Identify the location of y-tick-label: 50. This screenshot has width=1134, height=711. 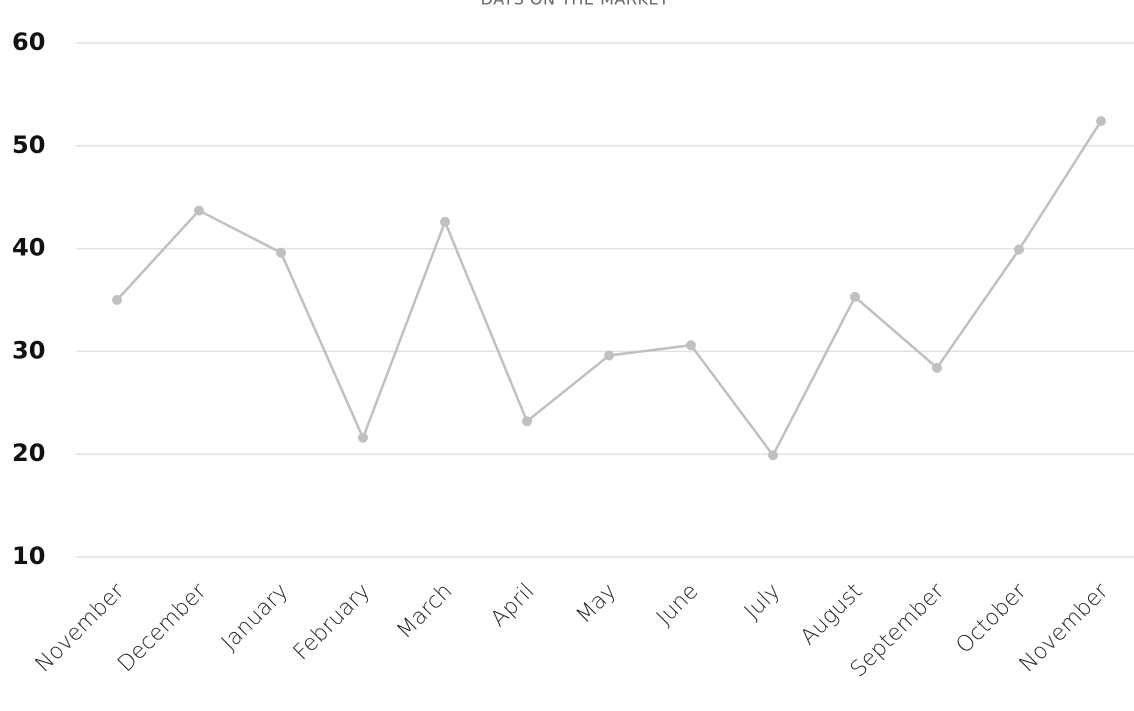
(28, 145).